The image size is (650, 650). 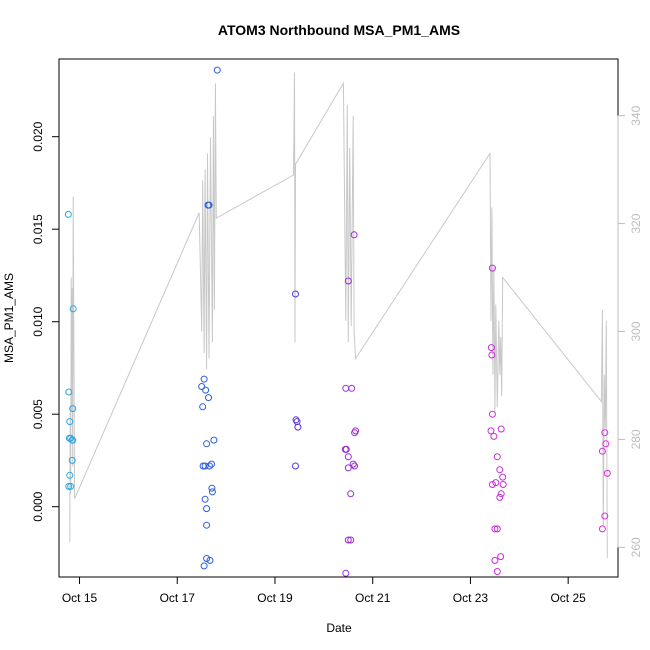 I want to click on y-tick-label: 0.005, so click(x=38, y=414).